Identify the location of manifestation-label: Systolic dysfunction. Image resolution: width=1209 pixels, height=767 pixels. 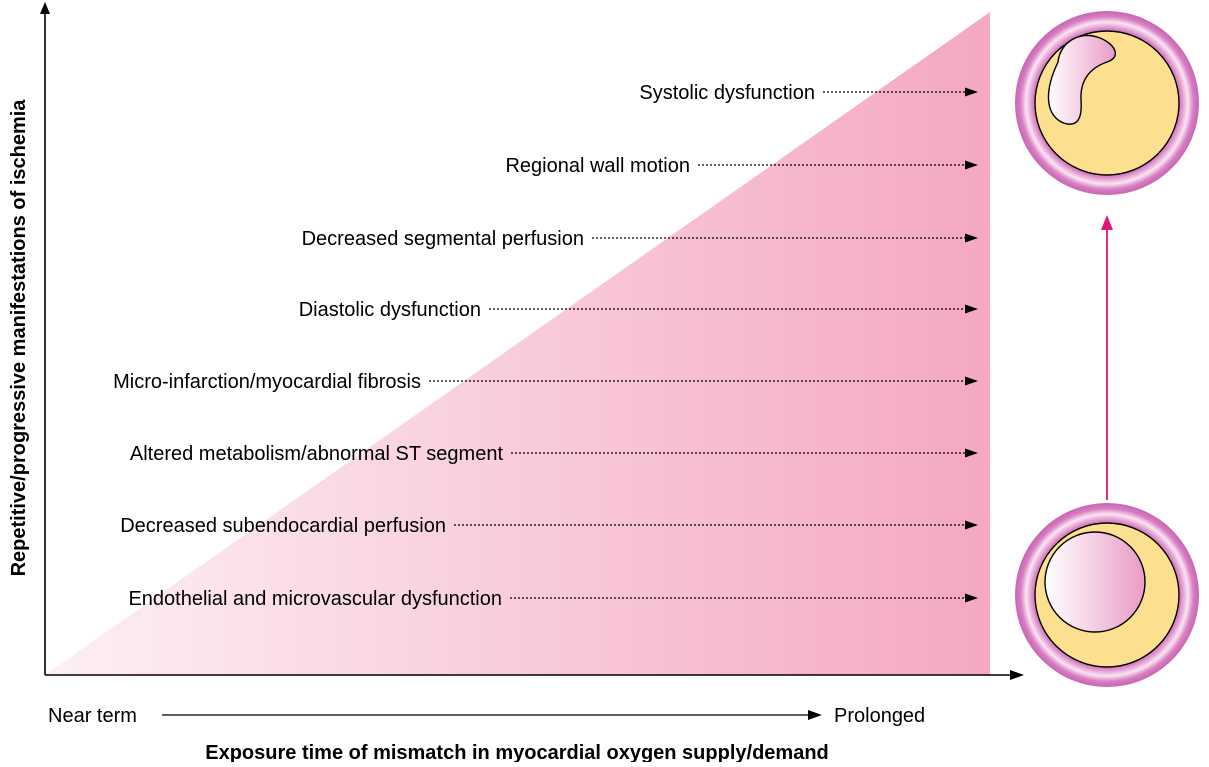
(727, 93).